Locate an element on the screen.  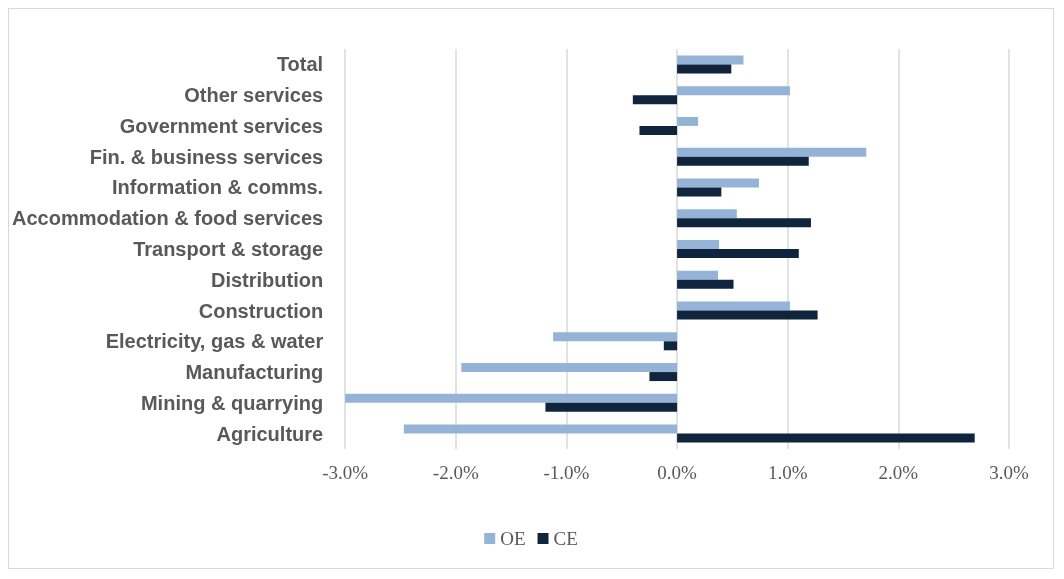
y-tick-label: Total is located at coordinates (300, 64).